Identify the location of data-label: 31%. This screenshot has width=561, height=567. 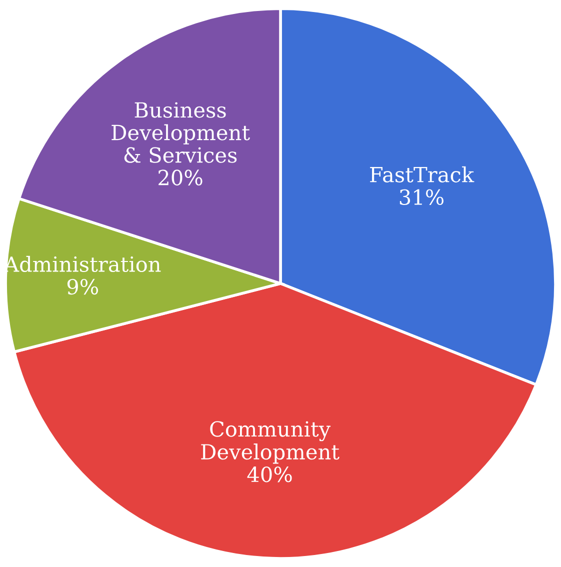
(422, 197).